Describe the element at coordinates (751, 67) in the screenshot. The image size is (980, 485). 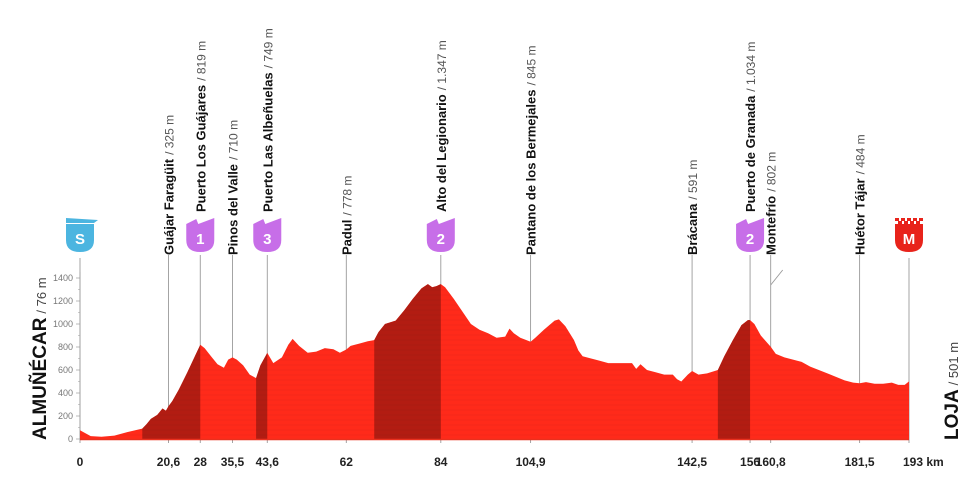
I see `waypoint-altitude: / 1.034 m` at that location.